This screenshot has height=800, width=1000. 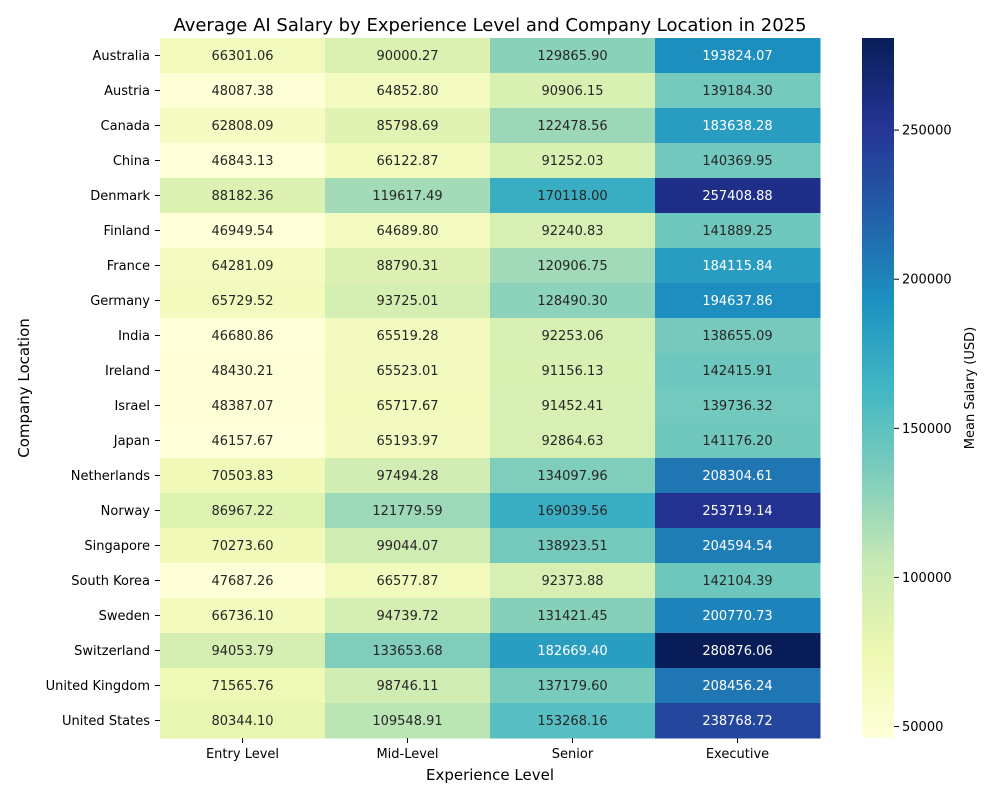 What do you see at coordinates (110, 581) in the screenshot?
I see `y-tick-label: South Korea` at bounding box center [110, 581].